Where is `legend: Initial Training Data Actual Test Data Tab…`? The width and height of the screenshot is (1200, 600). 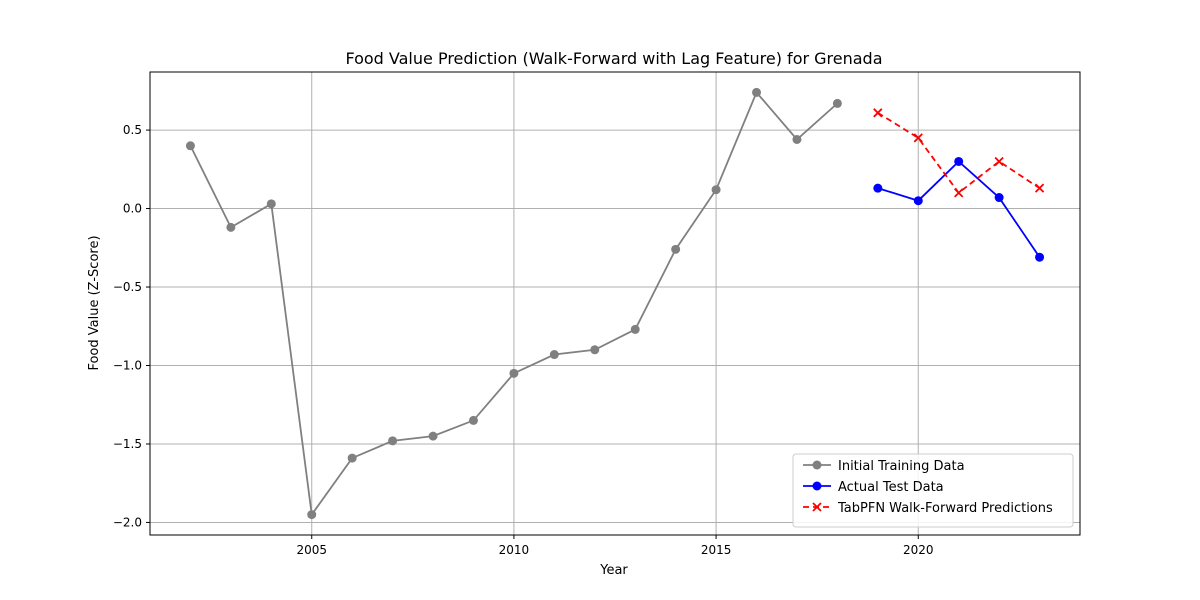 legend: Initial Training Data Actual Test Data Tab… is located at coordinates (933, 490).